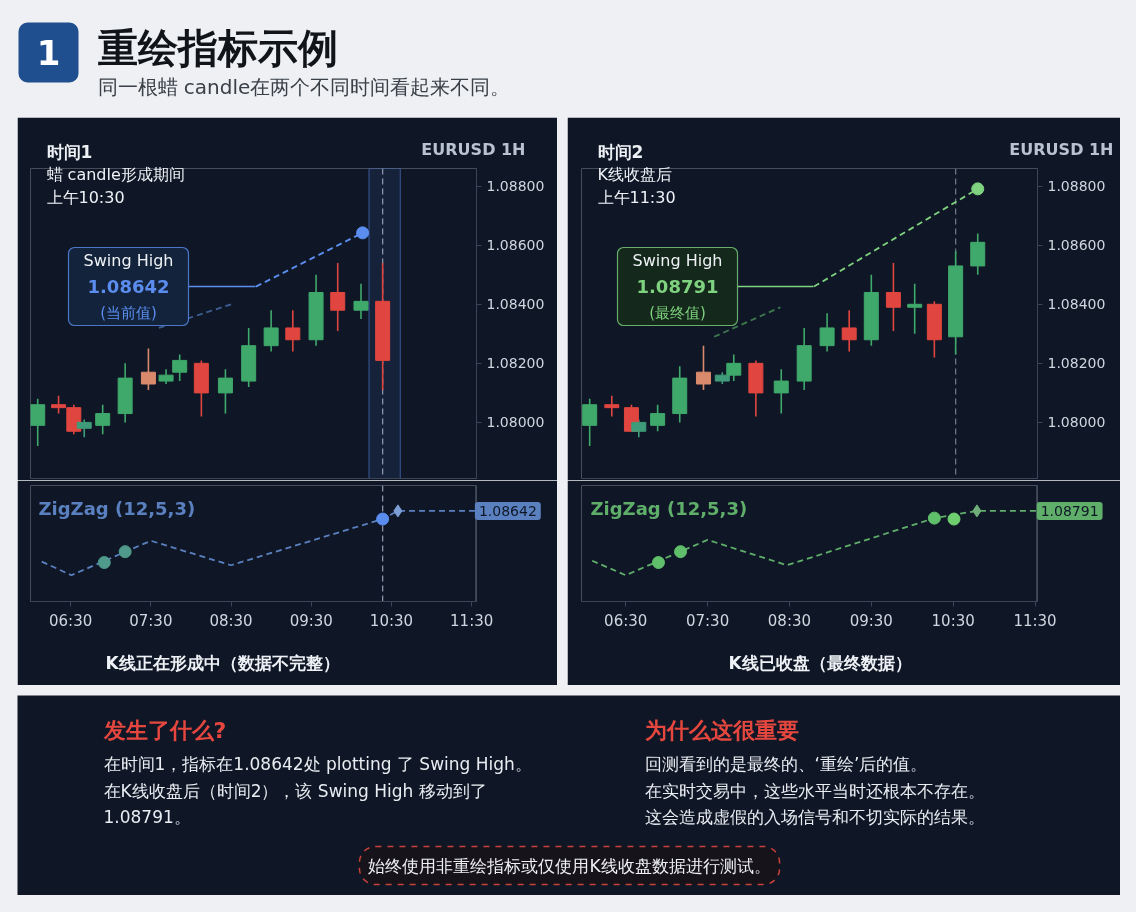 The image size is (1136, 912). I want to click on chart-subtitle: 蜡 candle形成期间, so click(115, 174).